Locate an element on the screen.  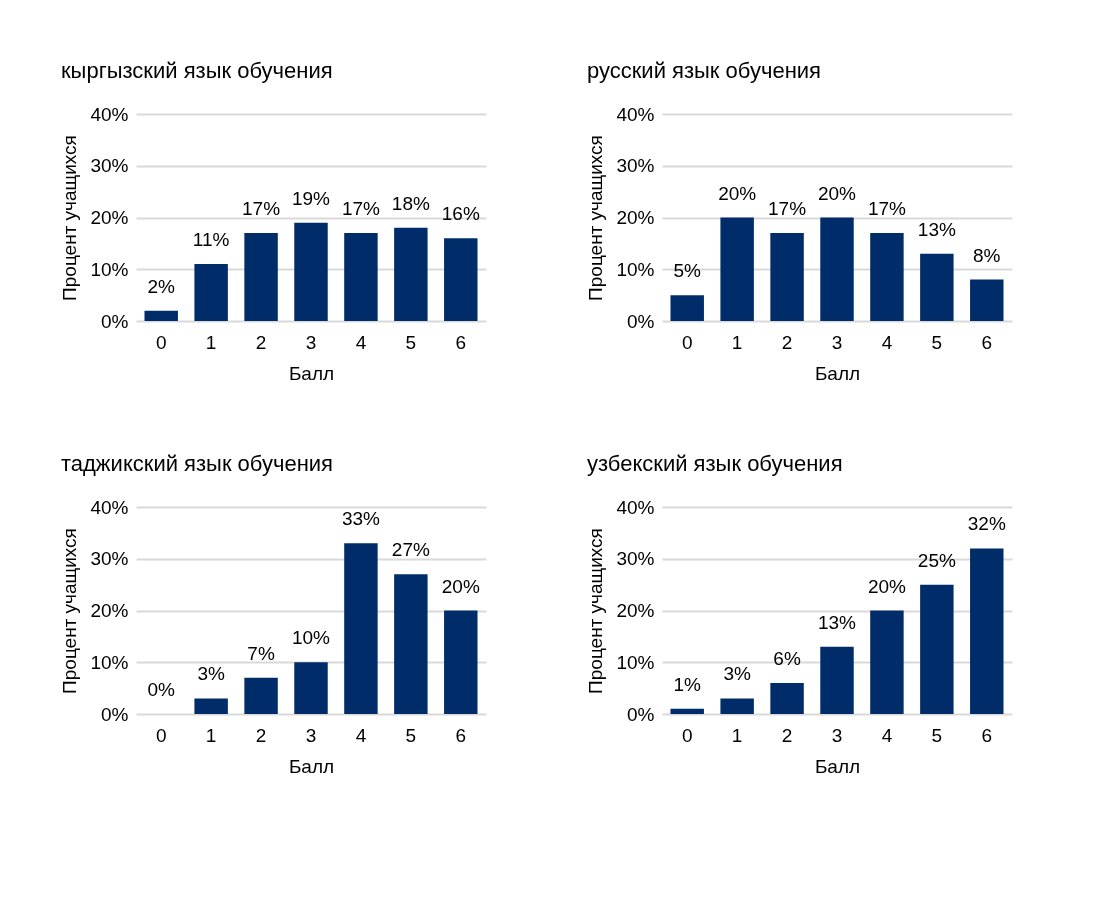
data-label: 18% is located at coordinates (410, 203).